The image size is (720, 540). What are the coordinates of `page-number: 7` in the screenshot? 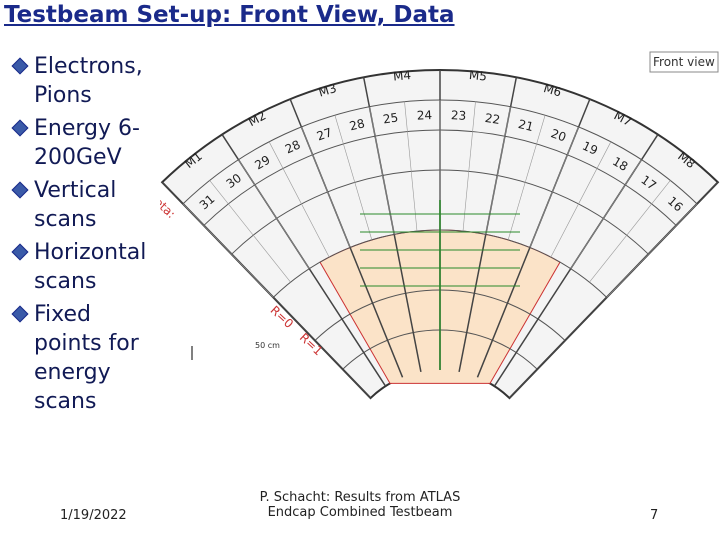 It's located at (654, 515).